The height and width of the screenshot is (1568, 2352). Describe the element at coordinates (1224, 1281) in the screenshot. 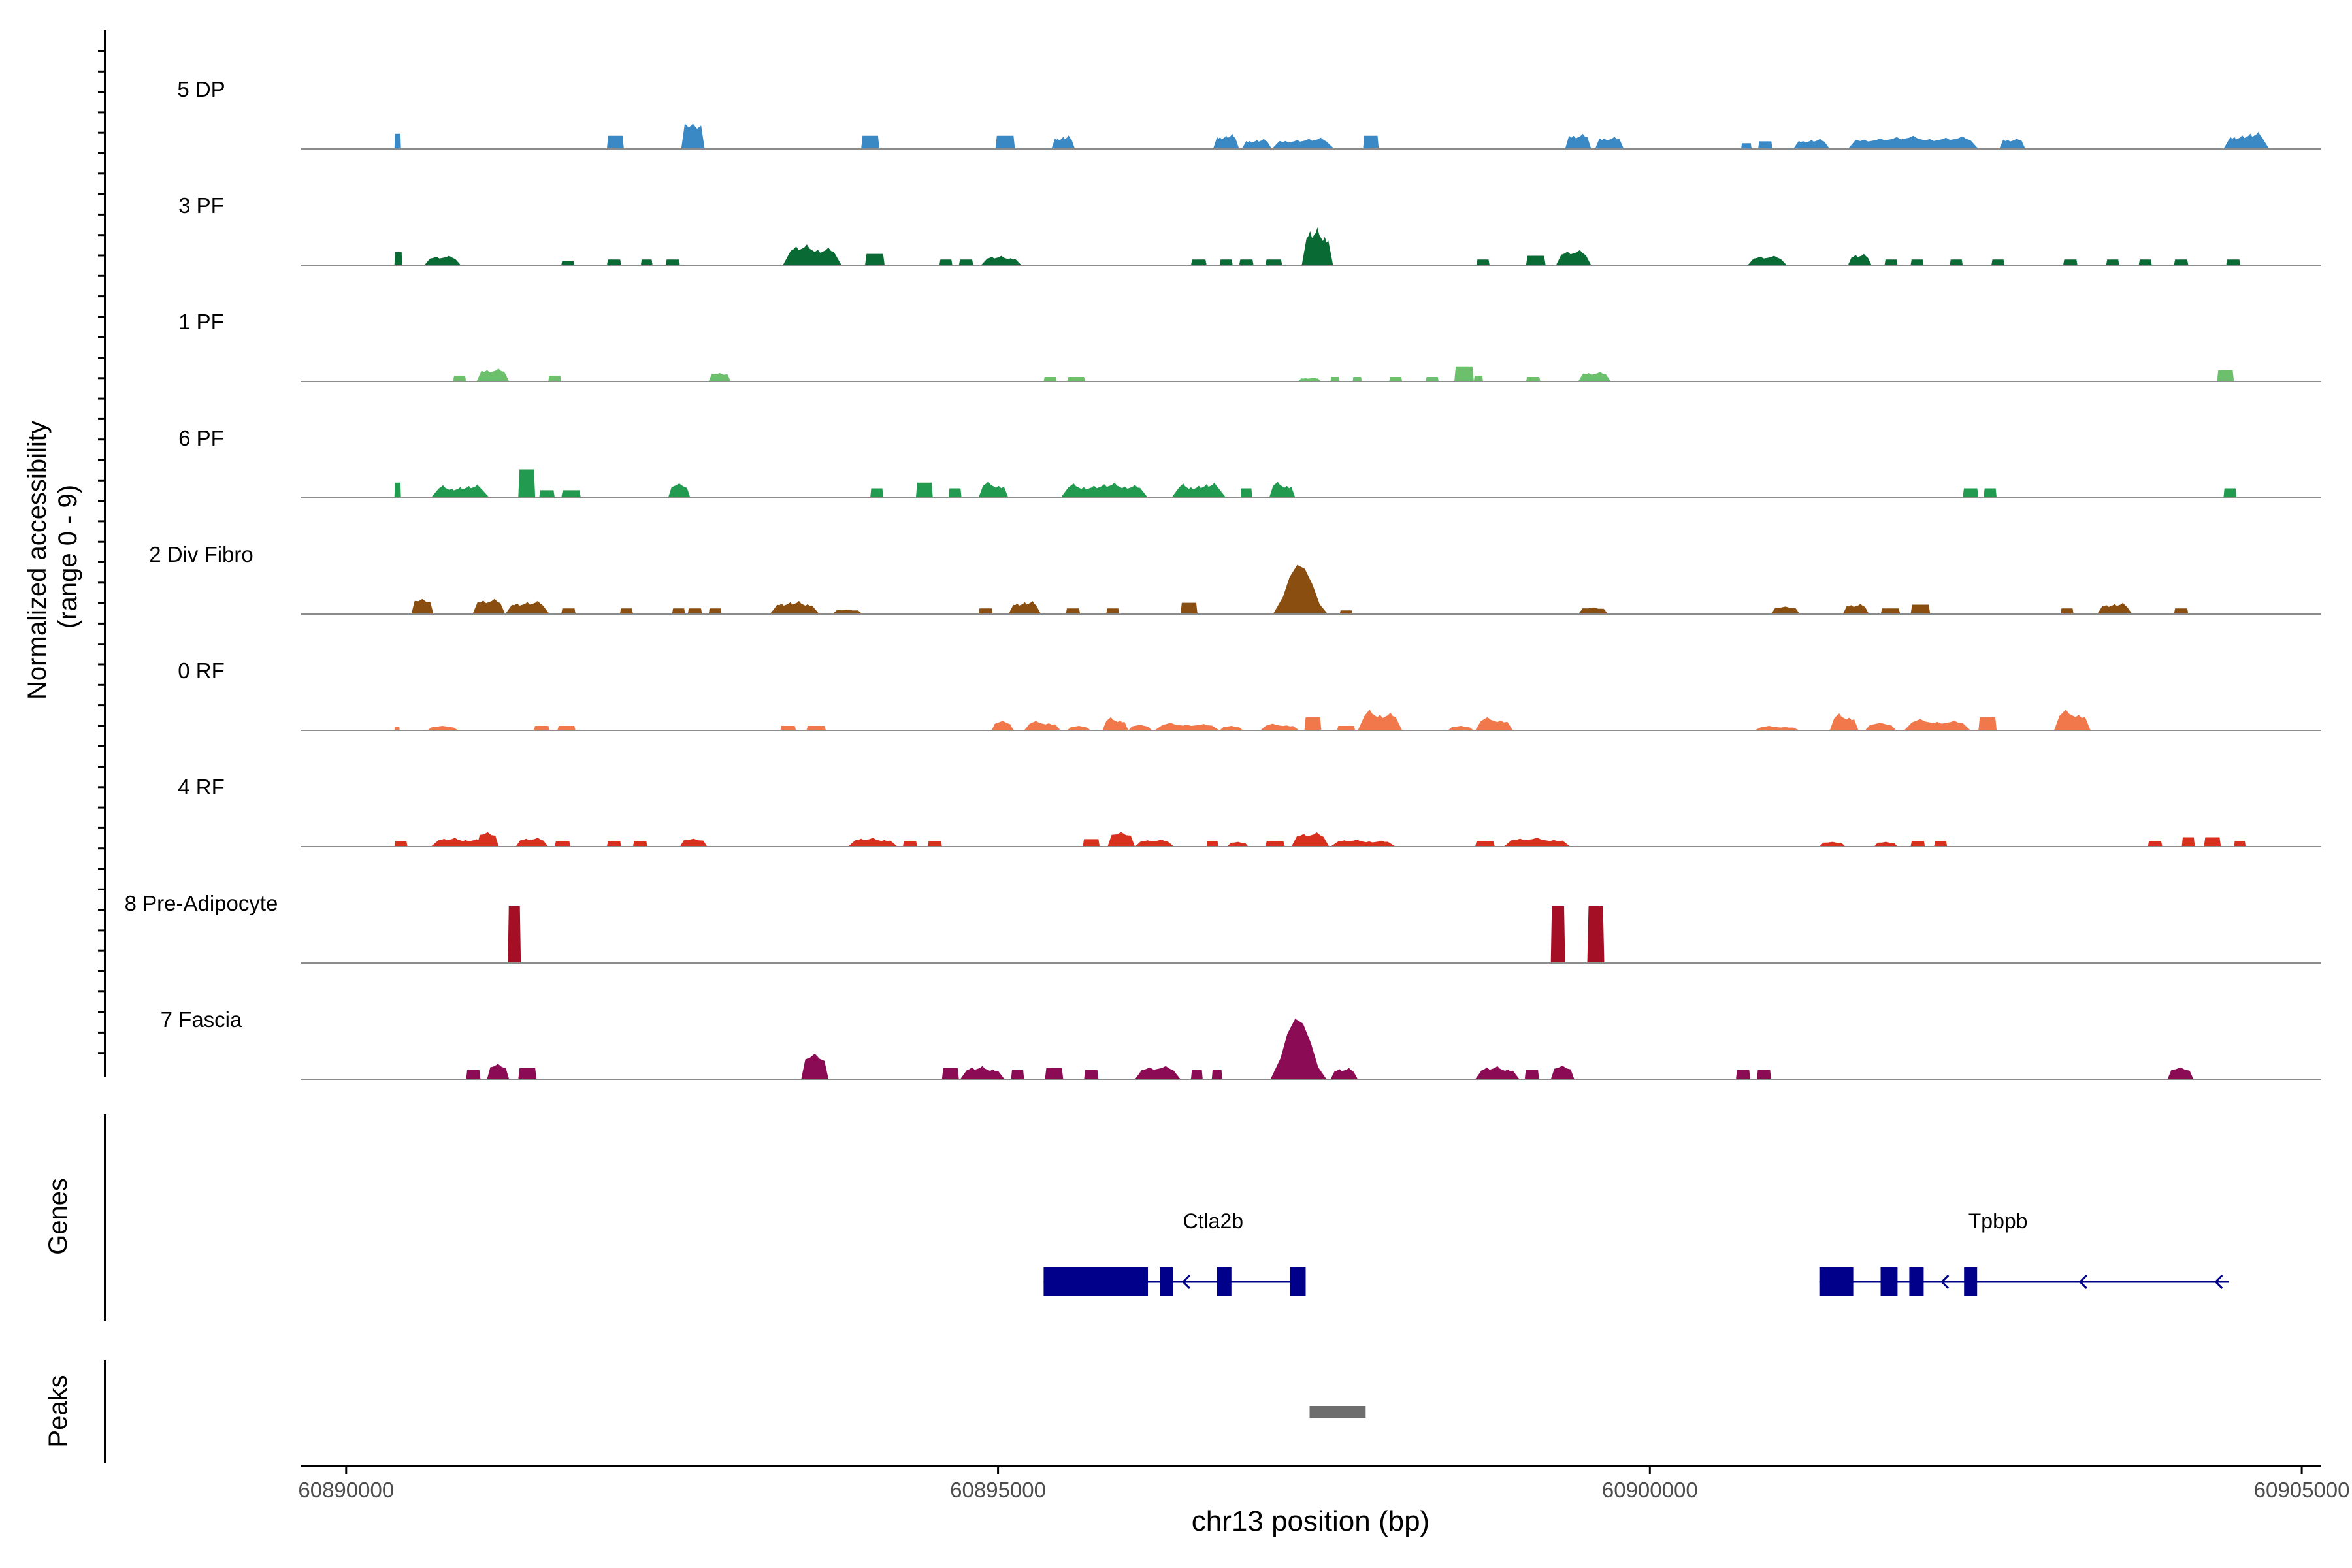

I see `gene-exon` at that location.